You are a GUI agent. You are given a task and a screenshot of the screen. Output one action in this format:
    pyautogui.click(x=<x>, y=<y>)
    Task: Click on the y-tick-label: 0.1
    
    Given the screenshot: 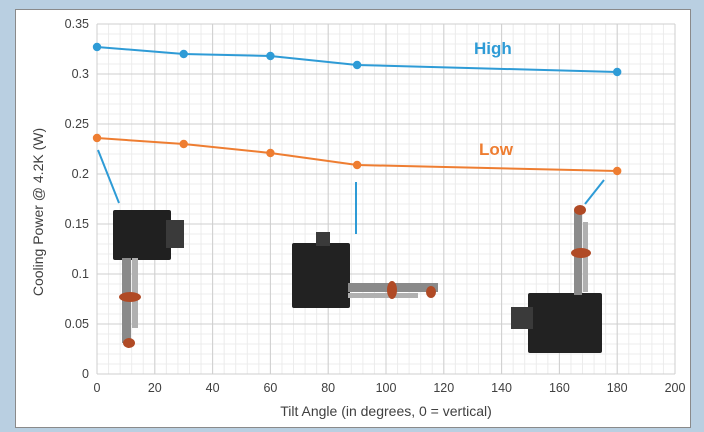 What is the action you would take?
    pyautogui.click(x=80, y=274)
    